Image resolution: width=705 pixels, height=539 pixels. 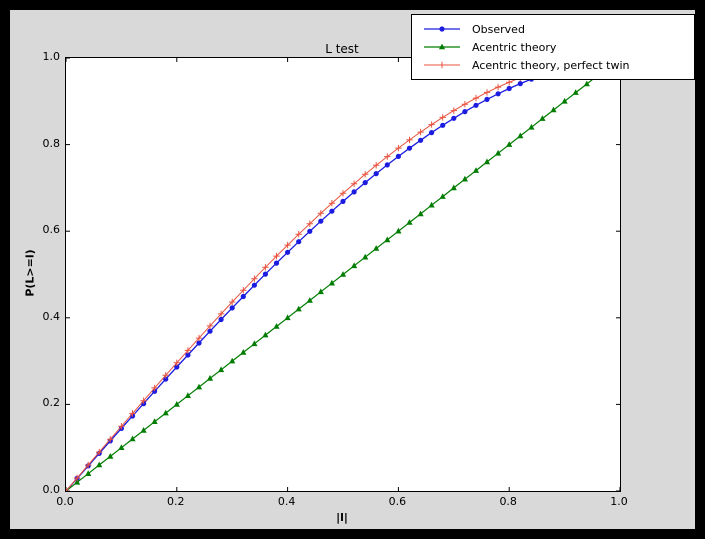 I want to click on x-tick-label: 1.0, so click(x=619, y=501).